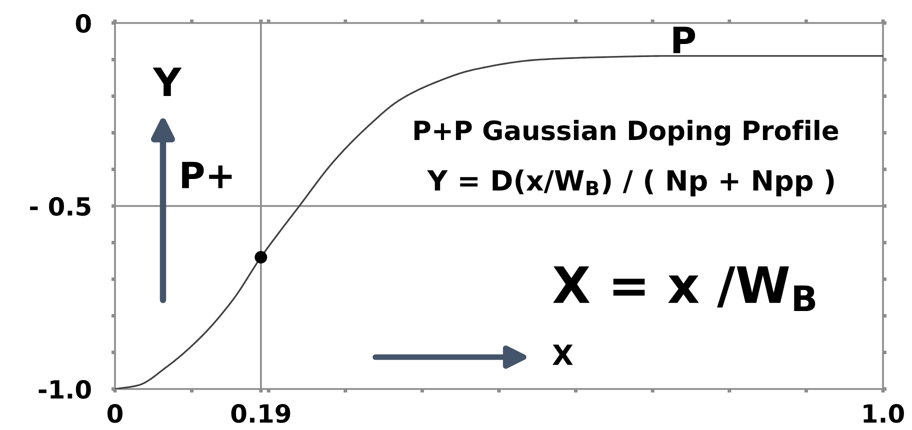 The image size is (912, 430). What do you see at coordinates (684, 289) in the screenshot?
I see `annotation: X = x /W$_{B}$` at bounding box center [684, 289].